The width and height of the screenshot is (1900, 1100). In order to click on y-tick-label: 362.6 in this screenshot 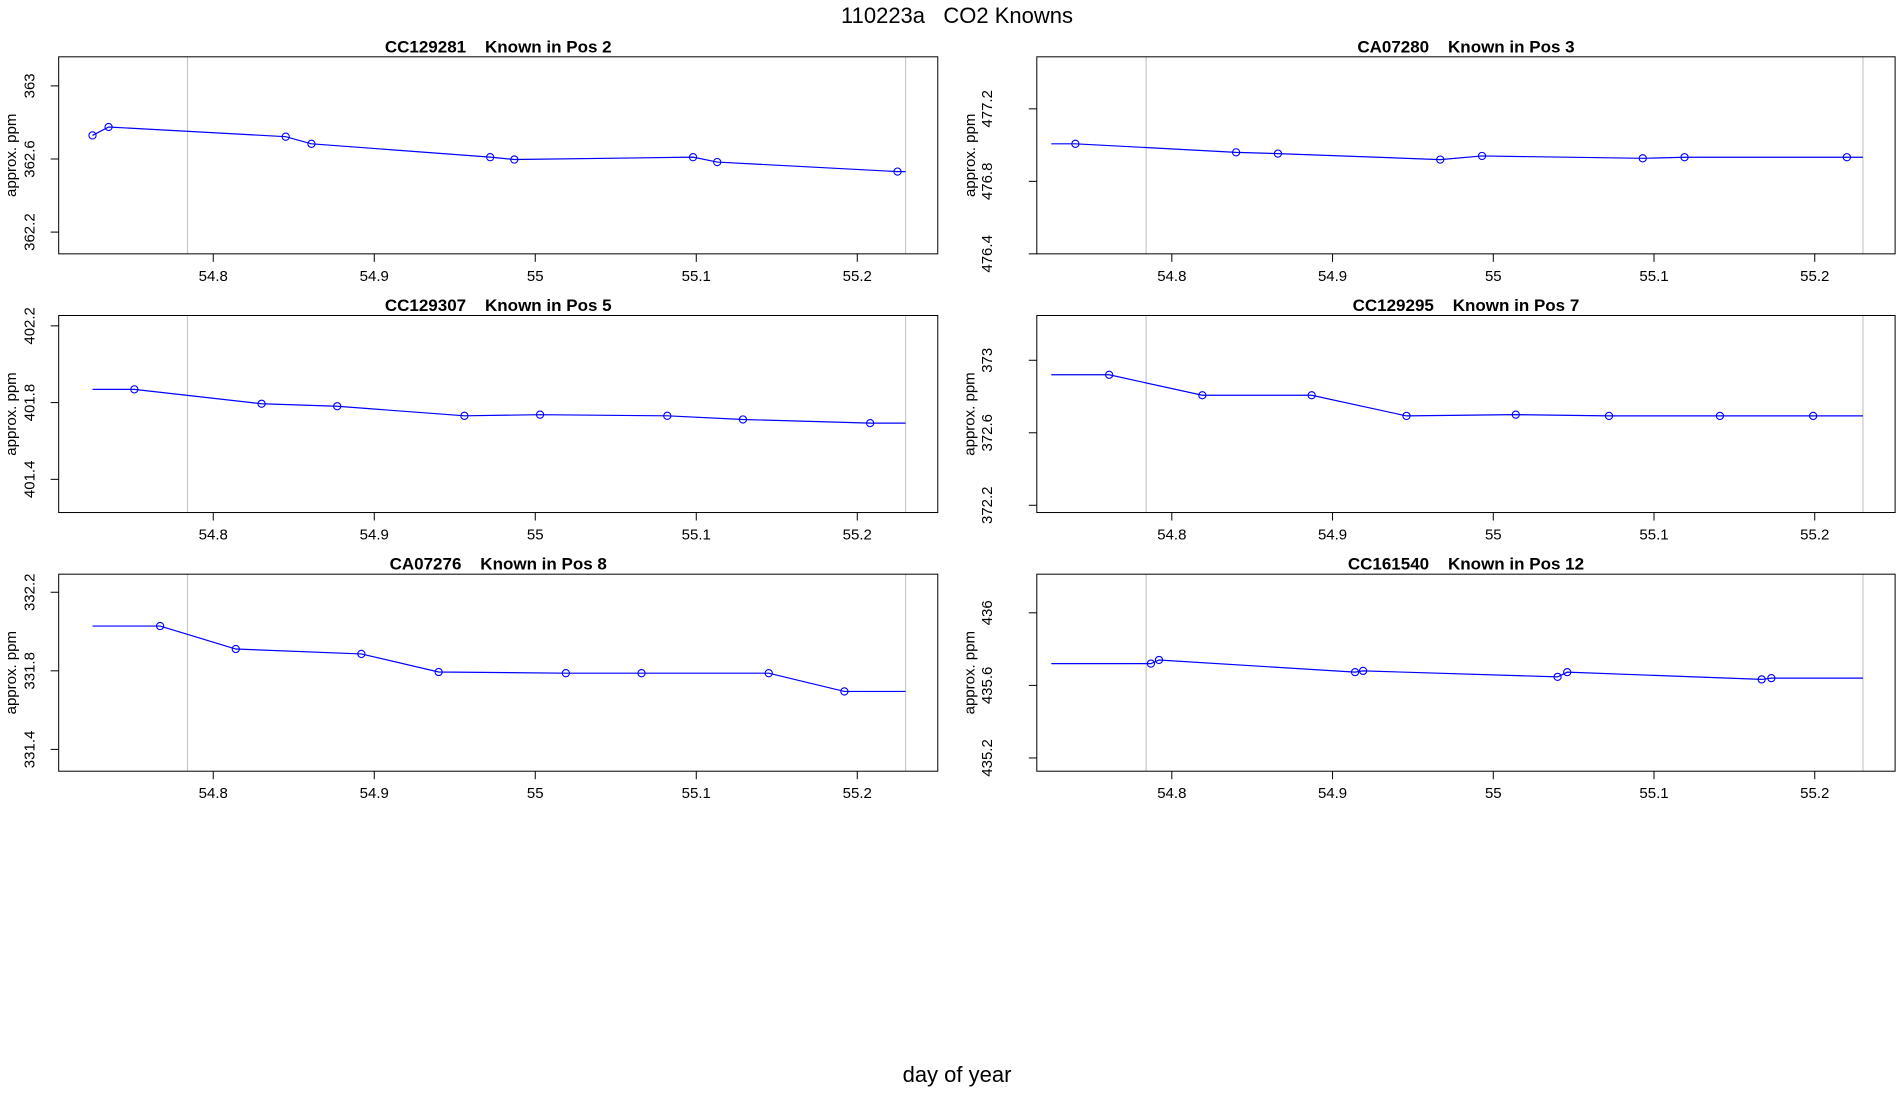, I will do `click(30, 159)`.